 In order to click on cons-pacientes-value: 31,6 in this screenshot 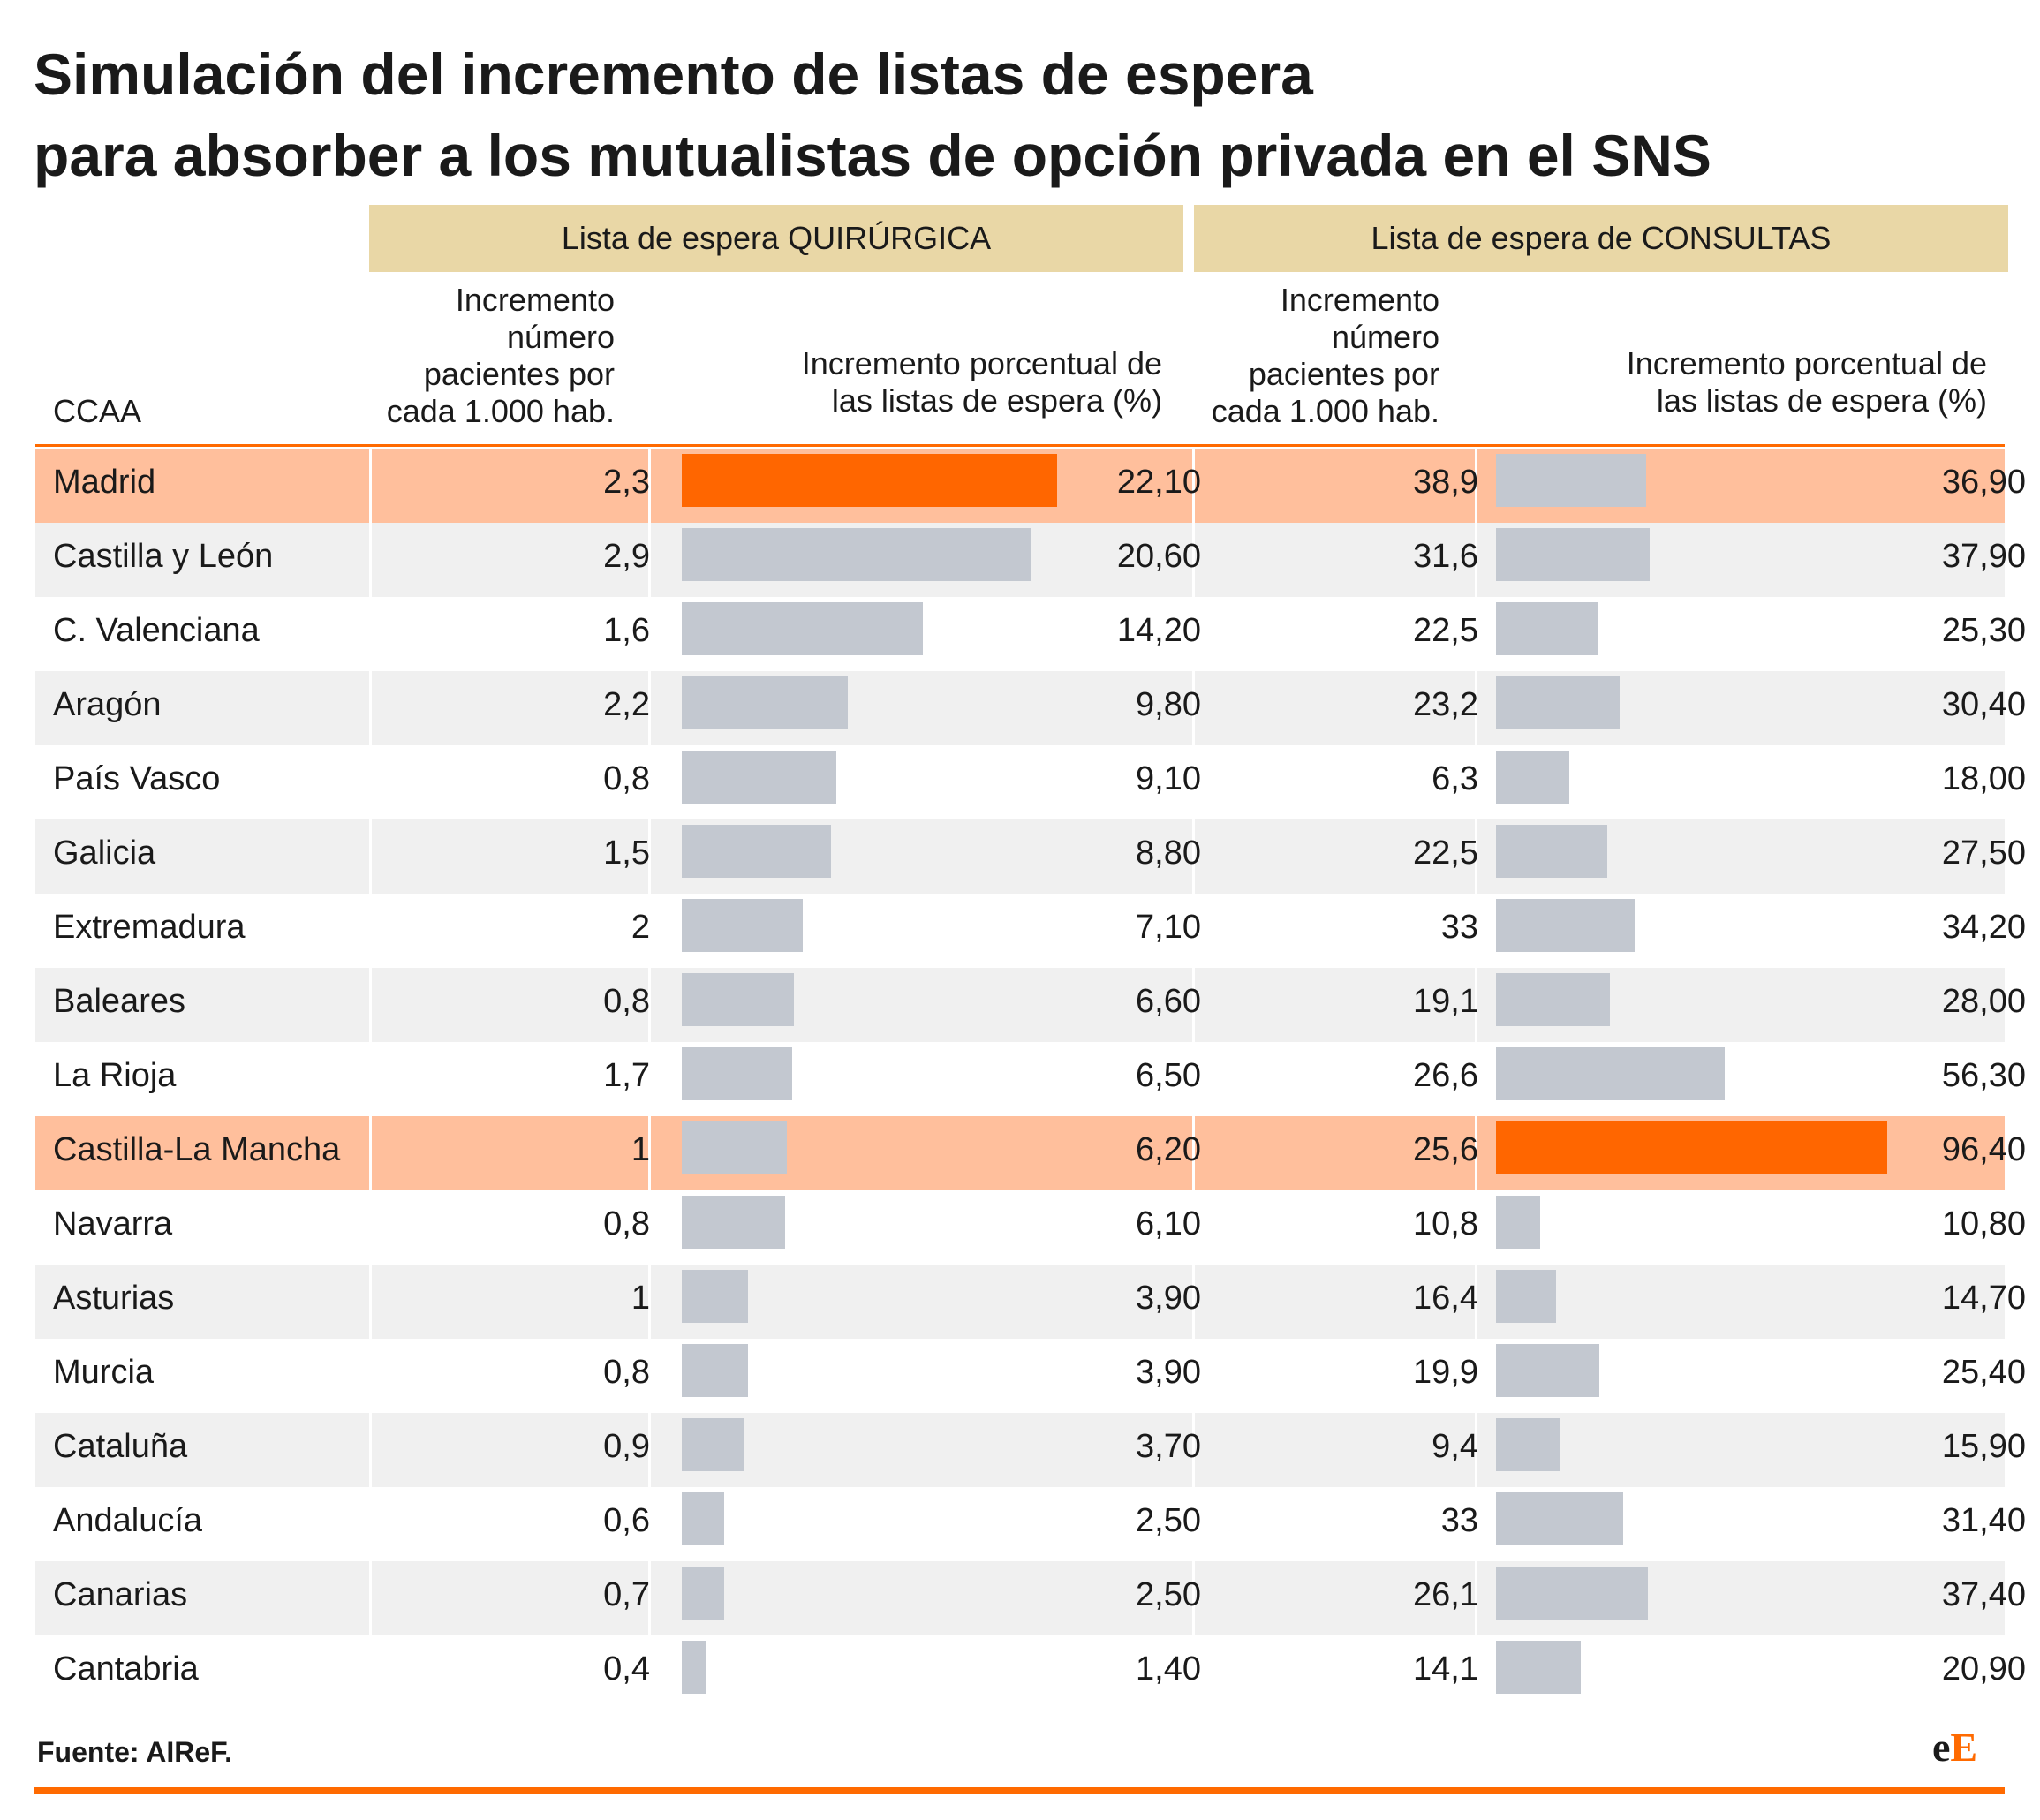, I will do `click(1445, 556)`.